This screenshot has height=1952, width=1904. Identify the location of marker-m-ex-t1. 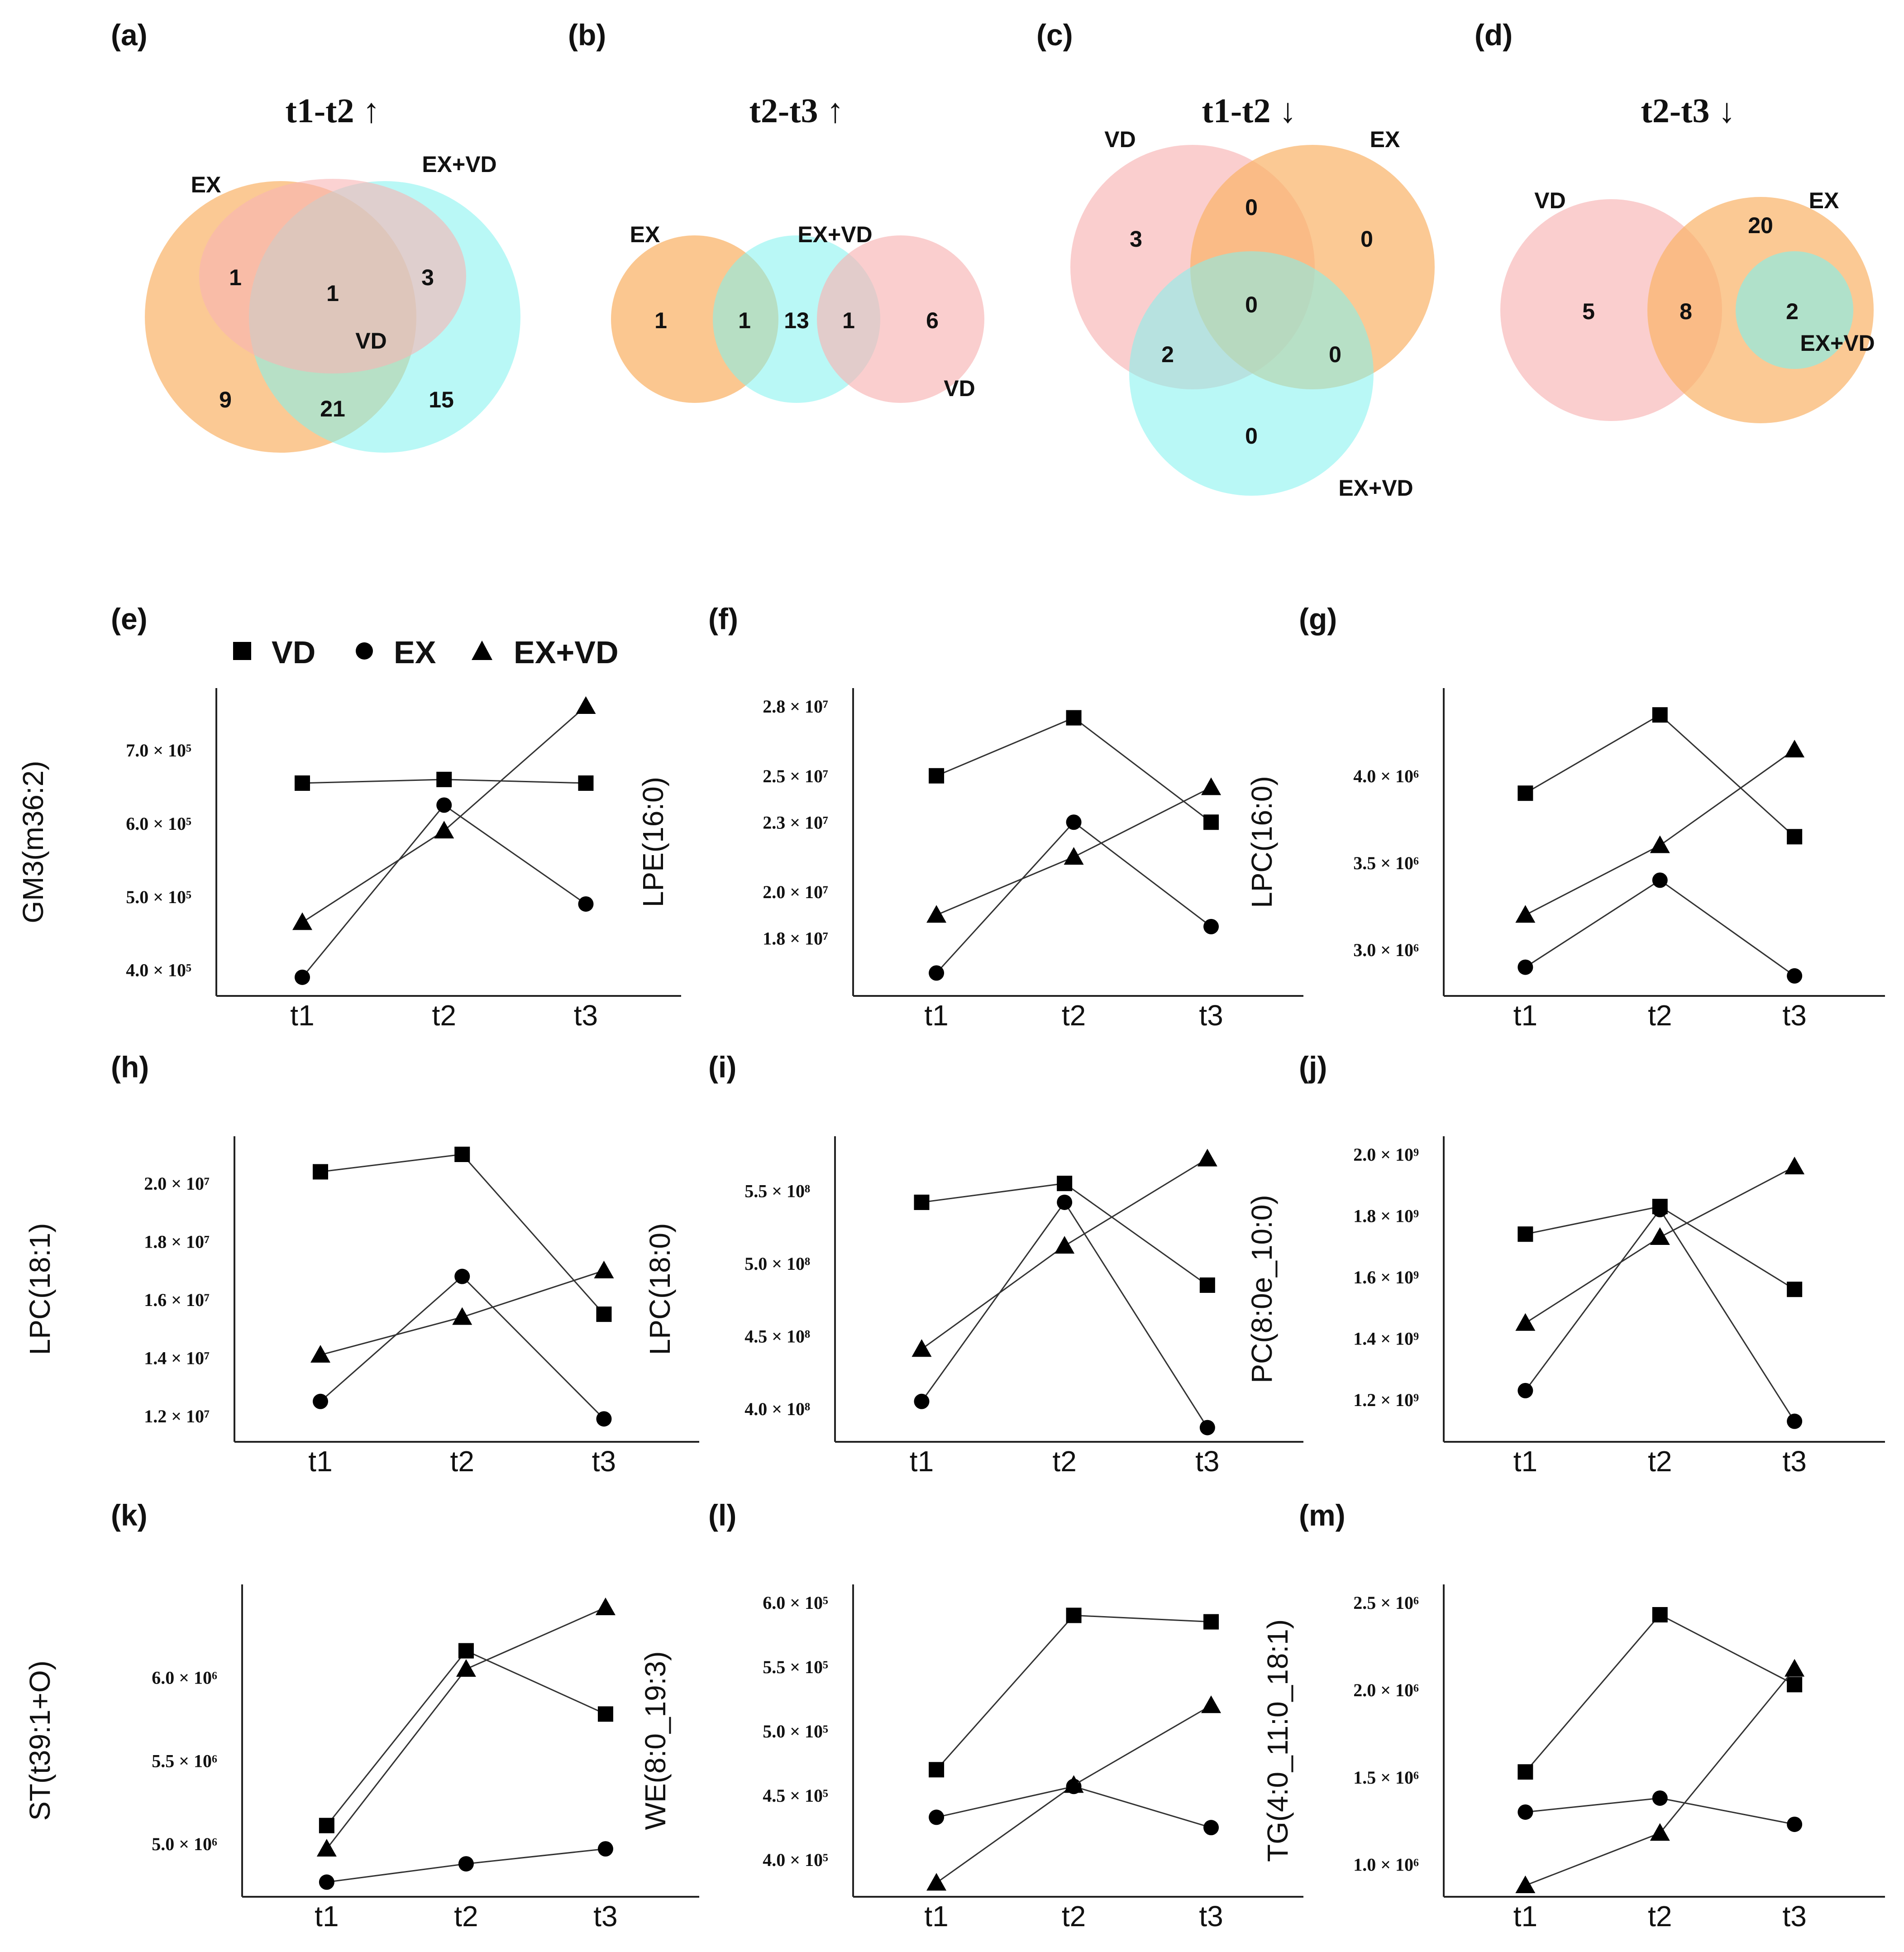
(1525, 1812).